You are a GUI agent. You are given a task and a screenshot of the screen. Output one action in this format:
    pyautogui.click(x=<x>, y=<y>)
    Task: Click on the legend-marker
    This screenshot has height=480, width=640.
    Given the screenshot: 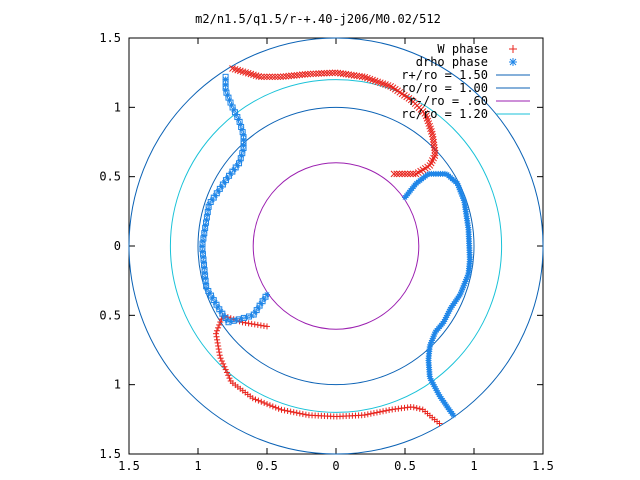 What is the action you would take?
    pyautogui.click(x=513, y=49)
    